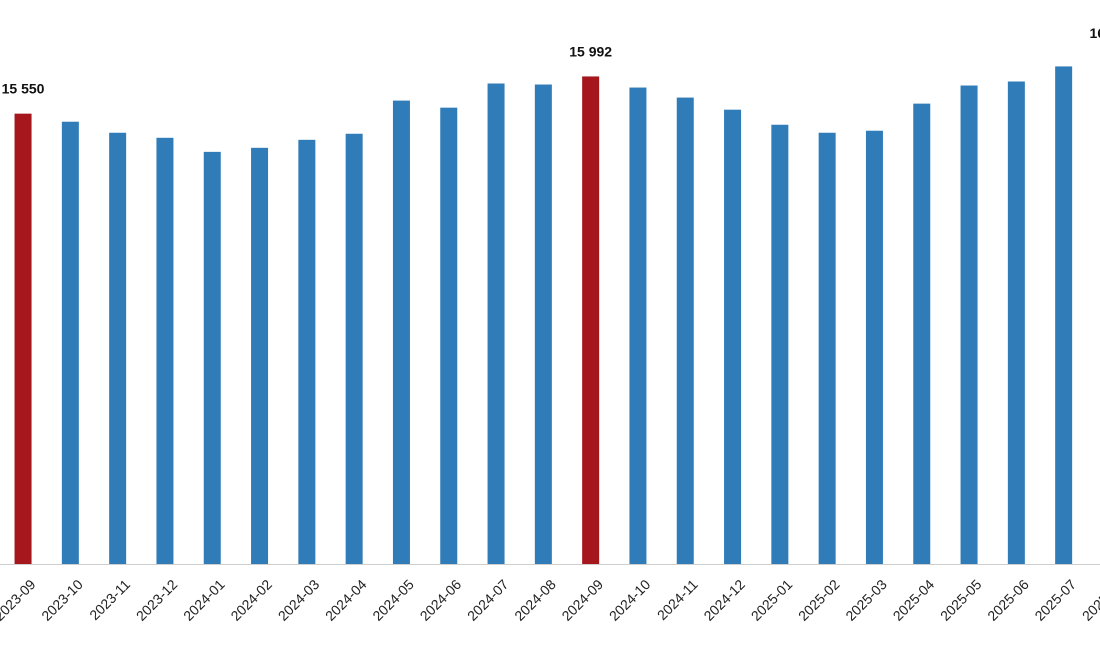 The height and width of the screenshot is (650, 1100). Describe the element at coordinates (488, 600) in the screenshot. I see `x-tick-label: 2024-07` at that location.